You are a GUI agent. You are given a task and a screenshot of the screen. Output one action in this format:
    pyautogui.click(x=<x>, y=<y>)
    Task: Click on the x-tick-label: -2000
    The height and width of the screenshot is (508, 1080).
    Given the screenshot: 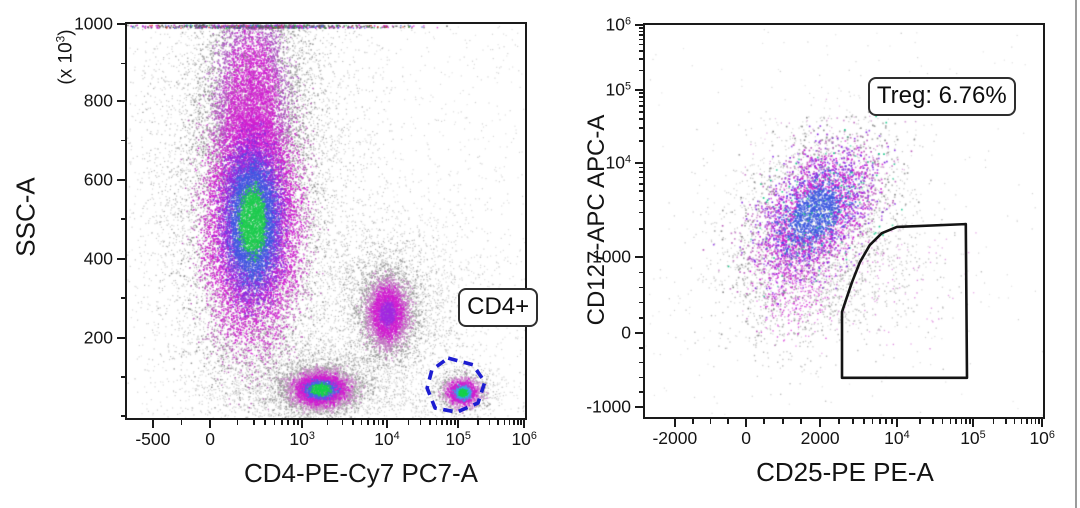 What is the action you would take?
    pyautogui.click(x=675, y=438)
    